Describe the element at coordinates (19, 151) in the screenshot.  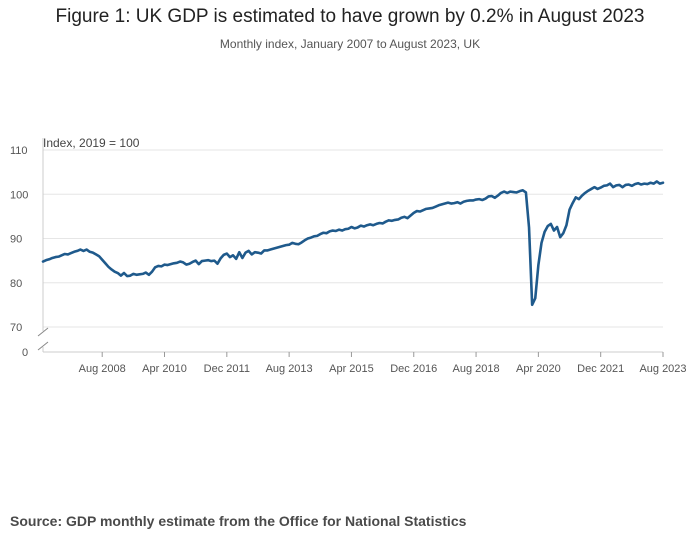
I see `y-tick-label: 110` at that location.